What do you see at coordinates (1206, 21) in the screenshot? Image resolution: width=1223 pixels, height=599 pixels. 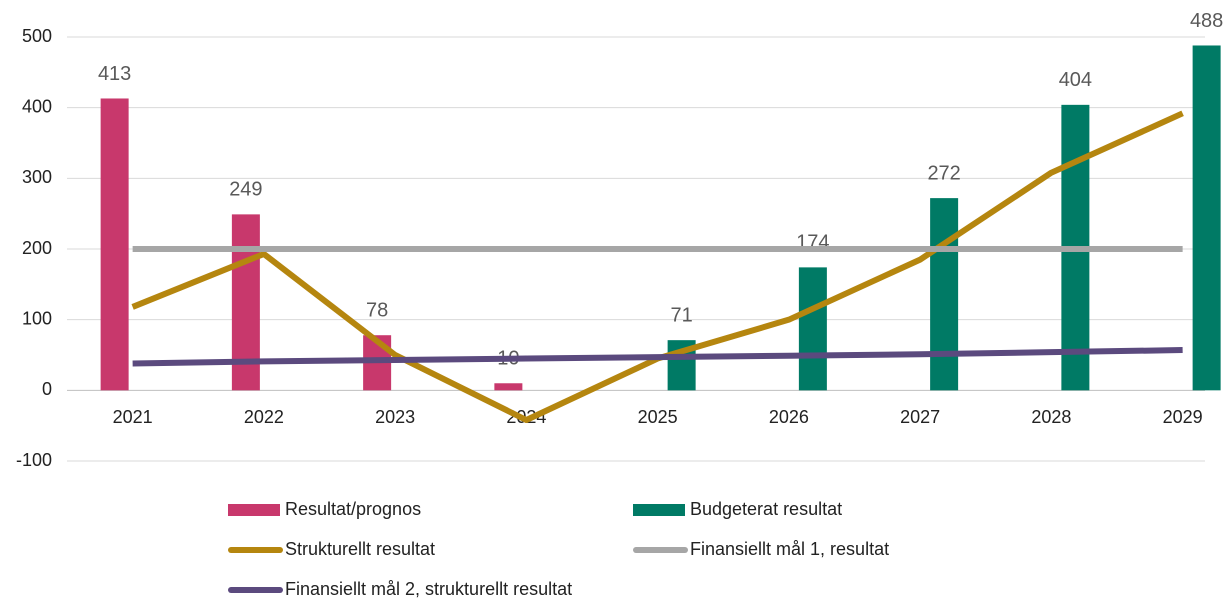 I see `data-label: 488` at bounding box center [1206, 21].